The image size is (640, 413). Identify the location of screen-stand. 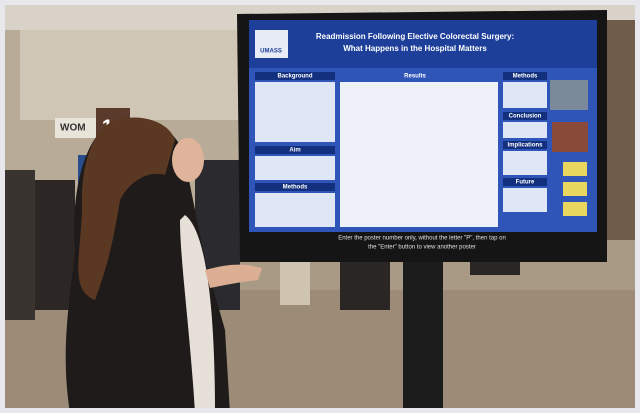
(423, 334).